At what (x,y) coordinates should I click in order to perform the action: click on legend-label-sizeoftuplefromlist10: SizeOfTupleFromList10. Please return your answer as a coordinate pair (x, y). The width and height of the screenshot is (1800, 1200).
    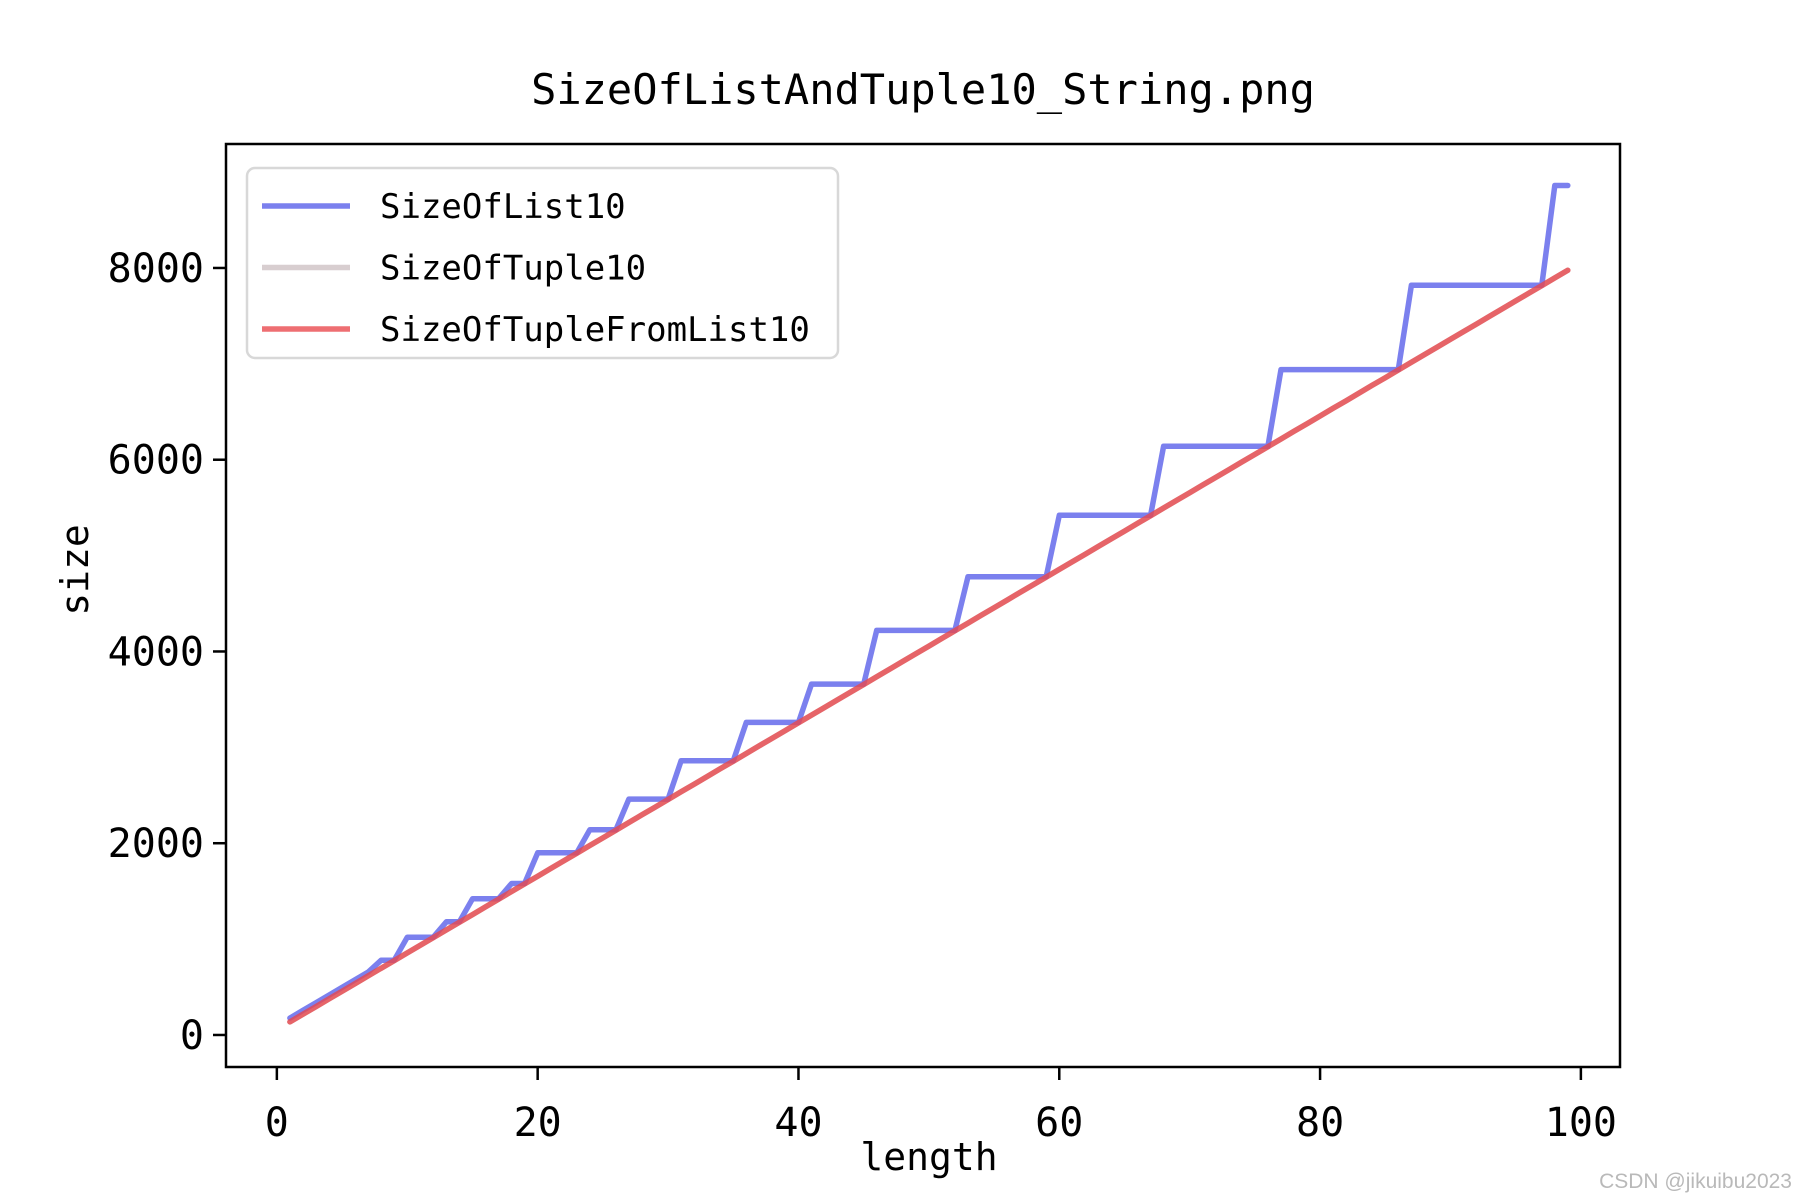
    Looking at the image, I should click on (595, 330).